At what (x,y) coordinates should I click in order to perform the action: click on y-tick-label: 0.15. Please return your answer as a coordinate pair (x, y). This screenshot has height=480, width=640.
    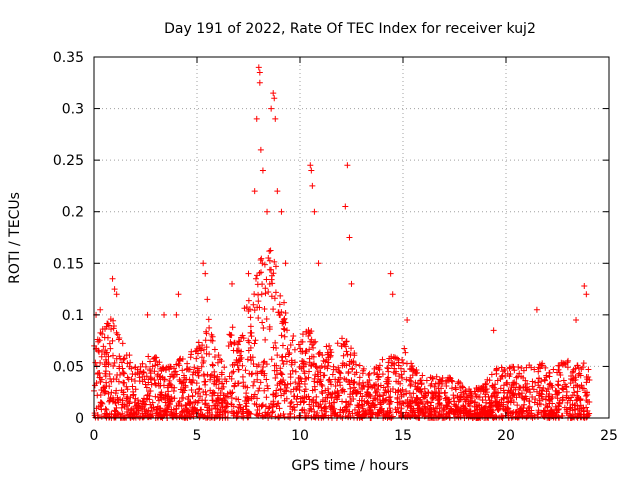
    Looking at the image, I should click on (68, 264).